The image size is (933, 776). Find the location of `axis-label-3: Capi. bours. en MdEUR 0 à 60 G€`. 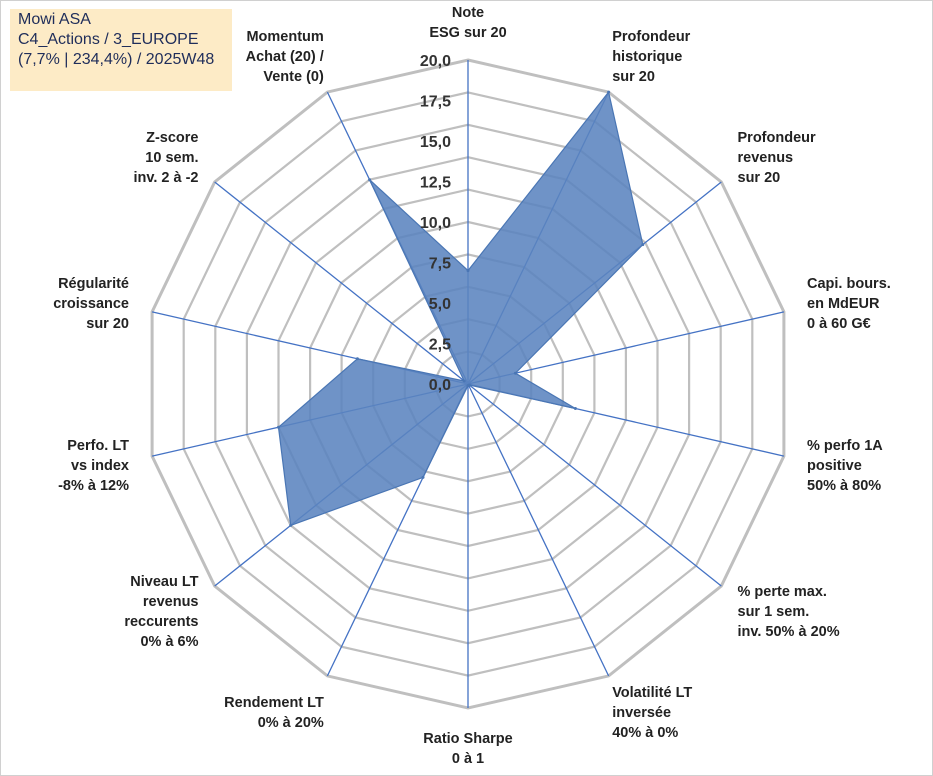

axis-label-3: Capi. bours. en MdEUR 0 à 60 G€ is located at coordinates (849, 304).